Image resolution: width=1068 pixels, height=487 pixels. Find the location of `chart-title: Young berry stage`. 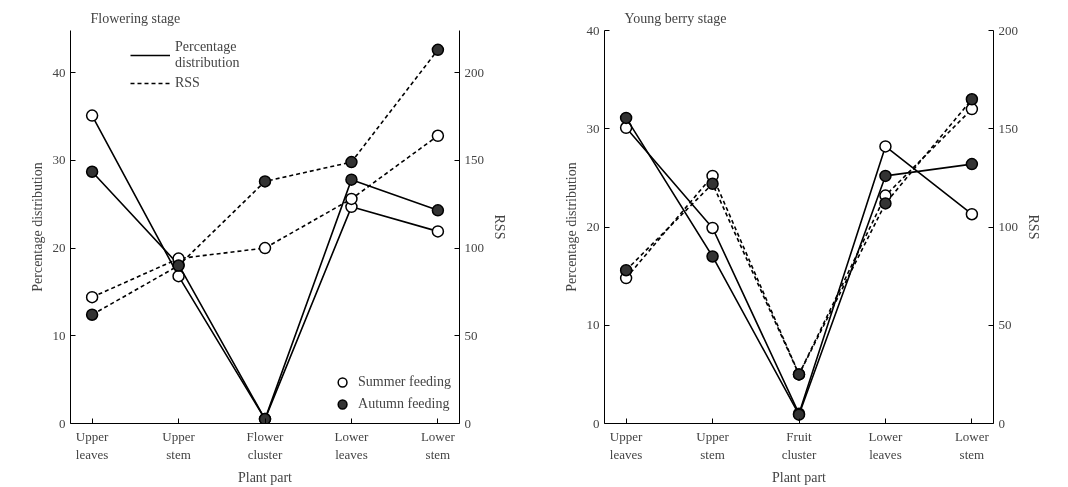

chart-title: Young berry stage is located at coordinates (675, 18).